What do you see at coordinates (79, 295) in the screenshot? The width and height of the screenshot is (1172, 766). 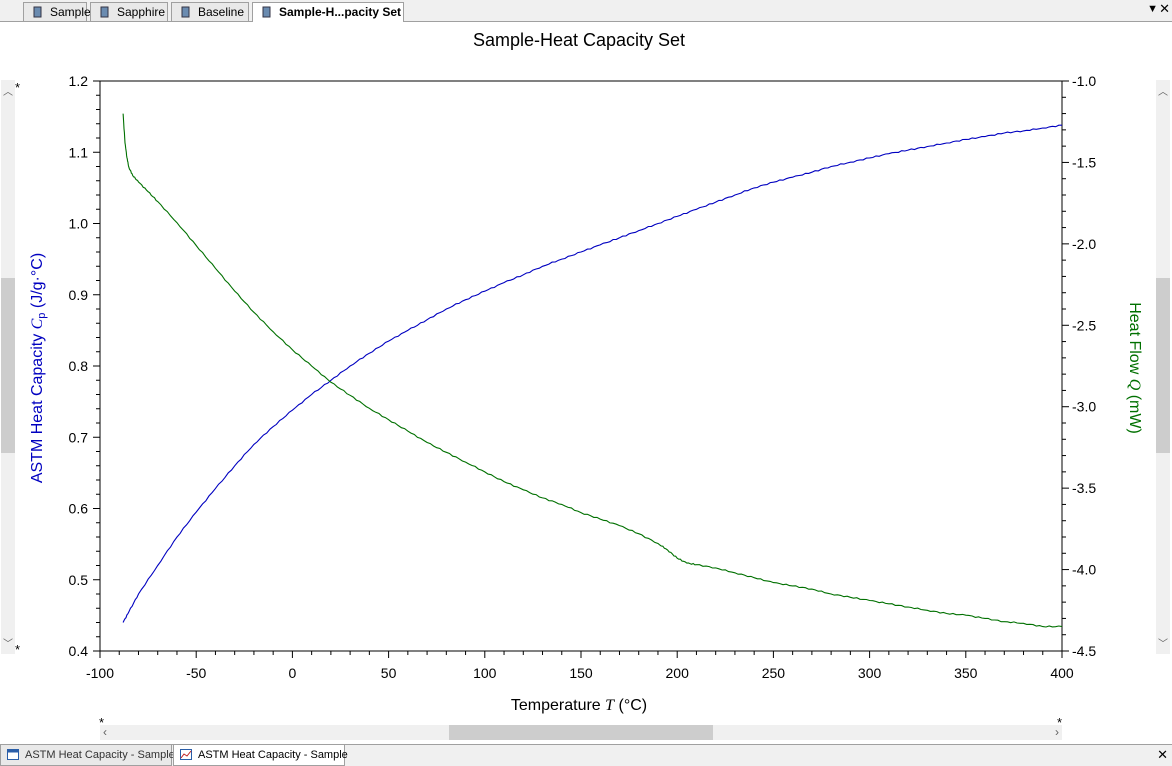 I see `y-left-tick-label: 0.9` at bounding box center [79, 295].